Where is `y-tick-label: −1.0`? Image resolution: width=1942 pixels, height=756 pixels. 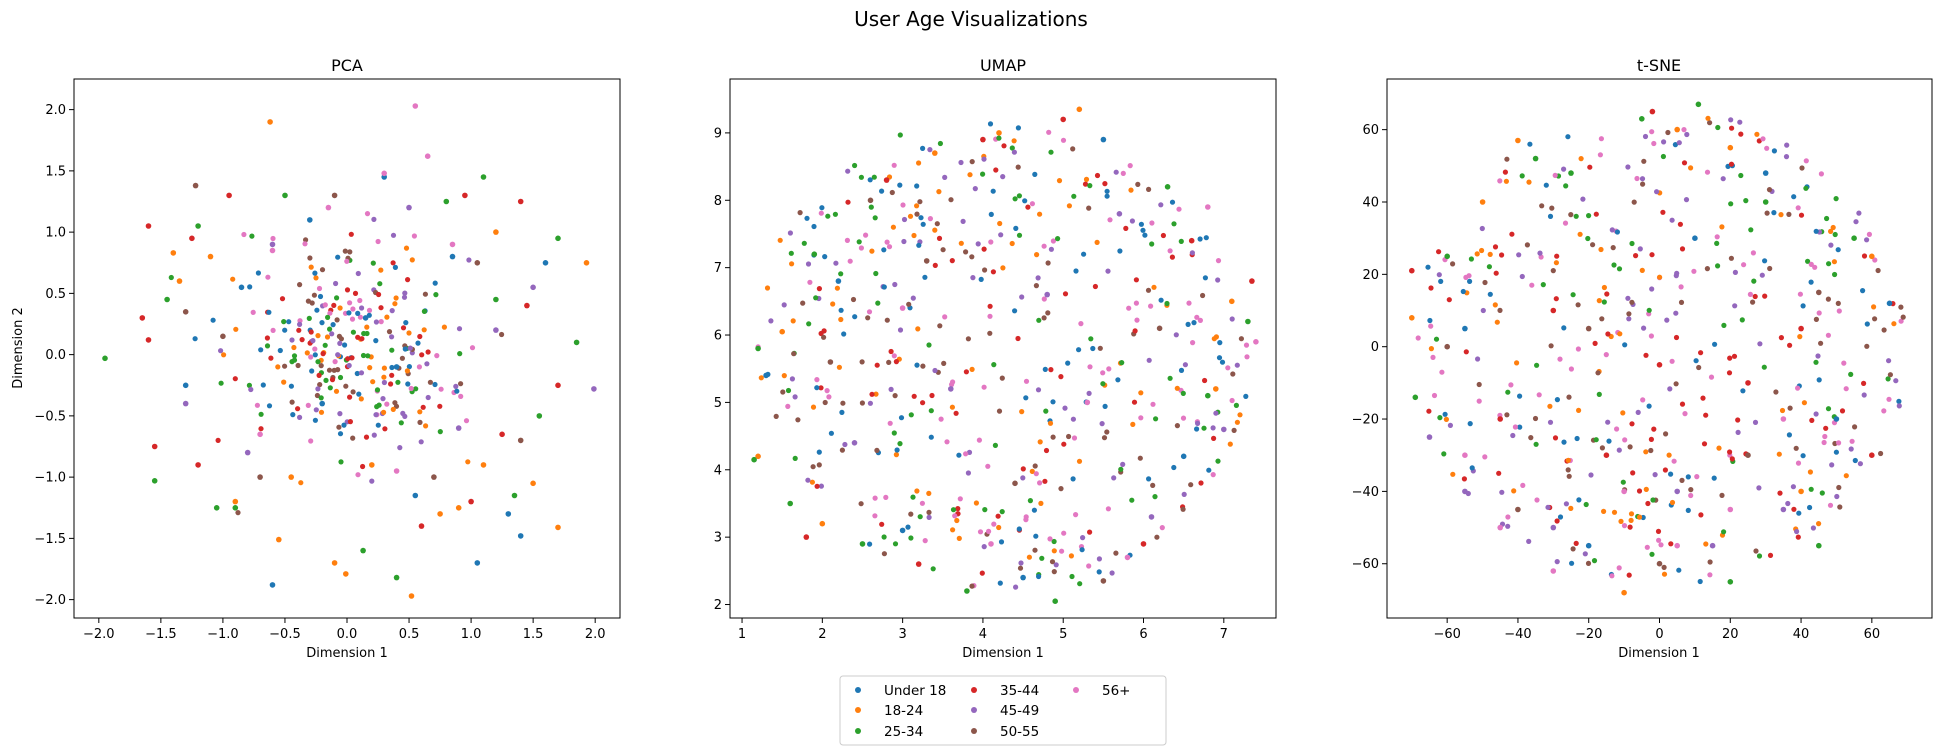 y-tick-label: −1.0 is located at coordinates (50, 478).